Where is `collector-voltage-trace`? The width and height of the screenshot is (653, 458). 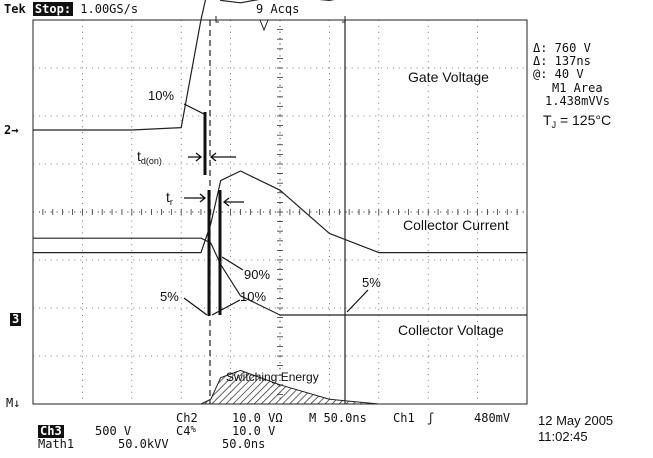 collector-voltage-trace is located at coordinates (280, 276).